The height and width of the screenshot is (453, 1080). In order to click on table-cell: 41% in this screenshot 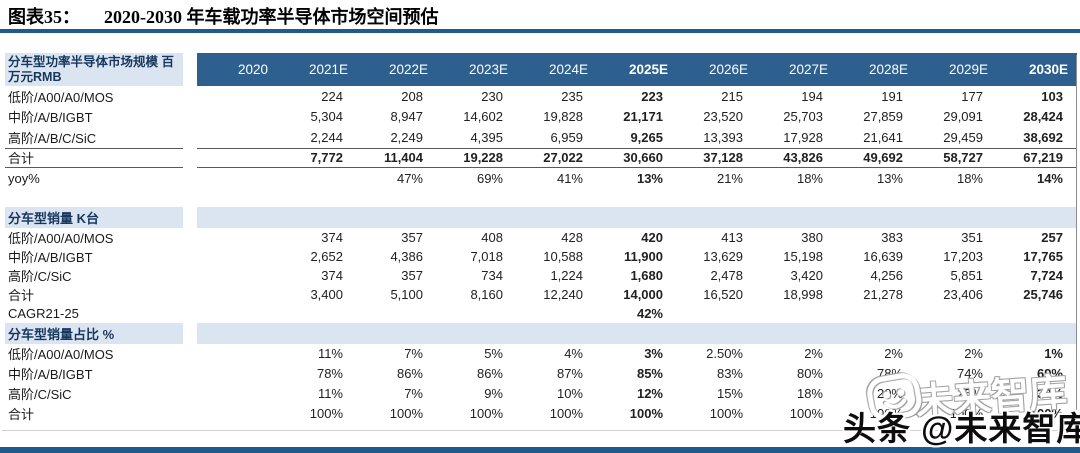, I will do `click(569, 178)`.